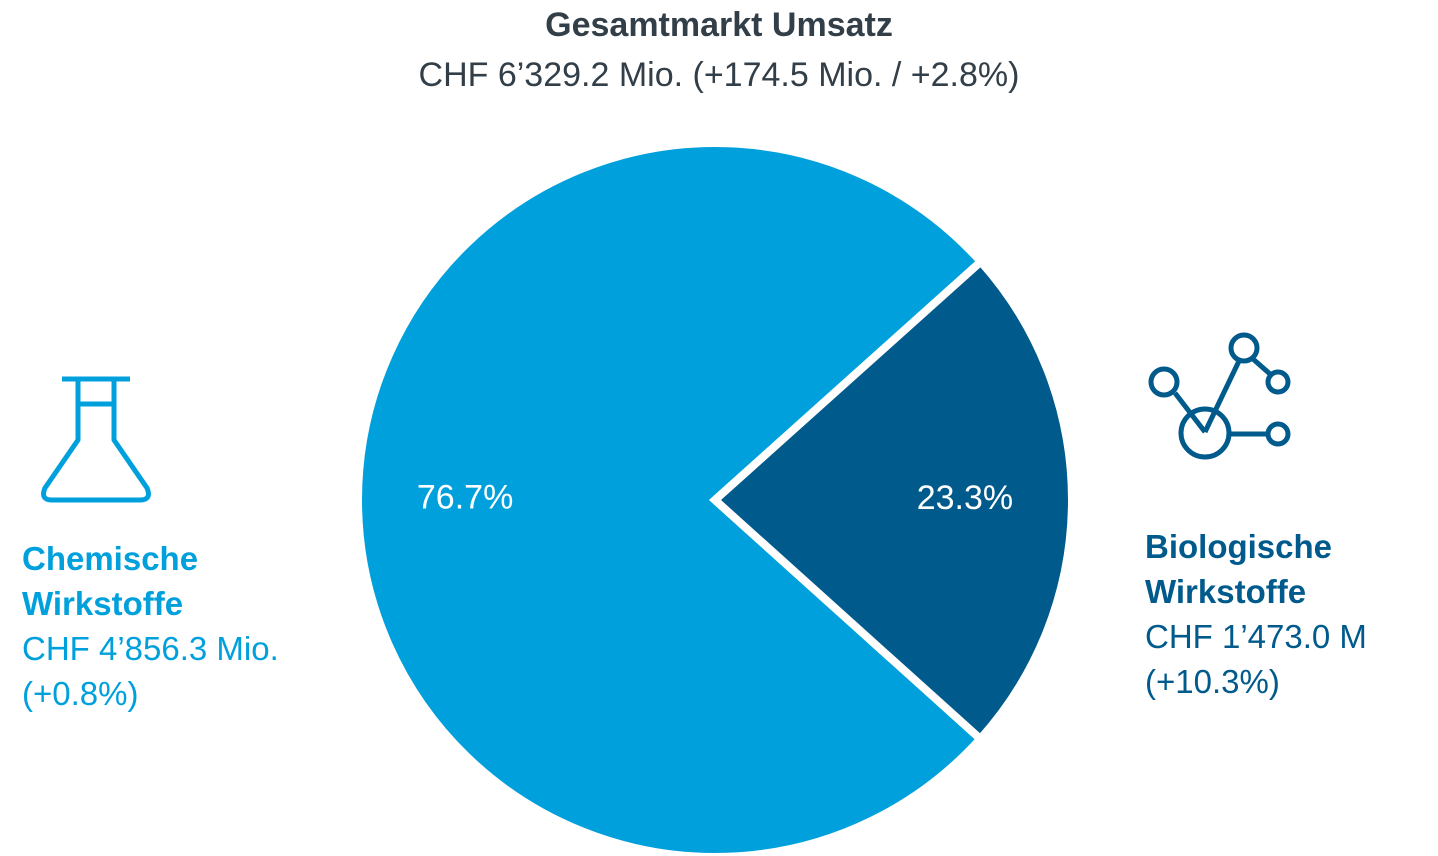  I want to click on category-amount: CHF 1’473.0 M, so click(1256, 636).